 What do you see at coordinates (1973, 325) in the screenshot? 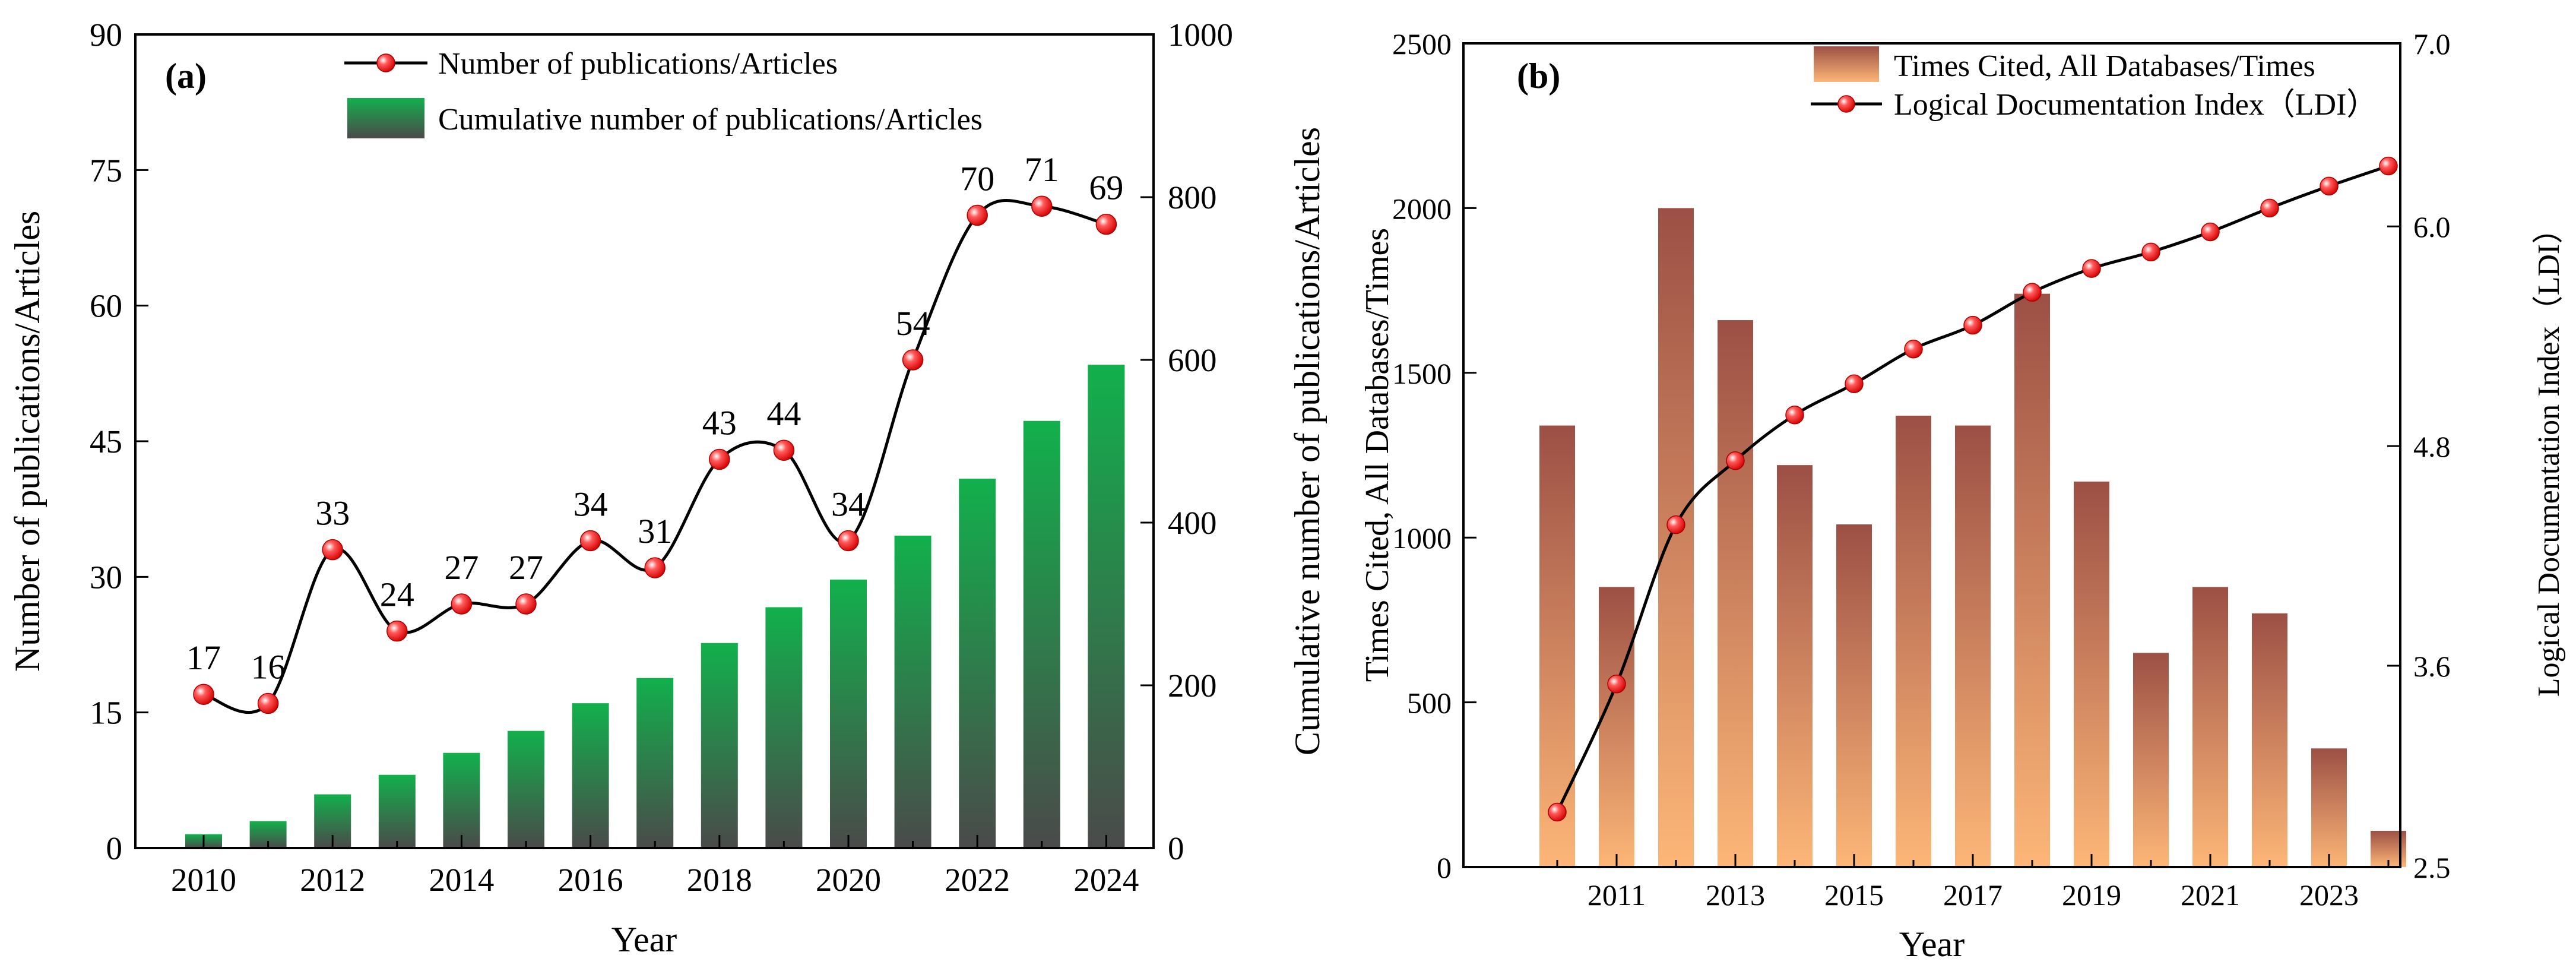
I see `marker-ldi-2017` at bounding box center [1973, 325].